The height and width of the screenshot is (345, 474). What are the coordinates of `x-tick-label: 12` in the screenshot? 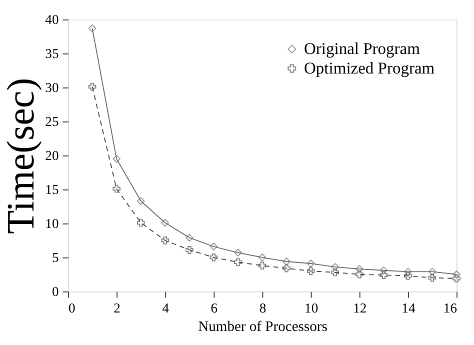 It's located at (360, 308).